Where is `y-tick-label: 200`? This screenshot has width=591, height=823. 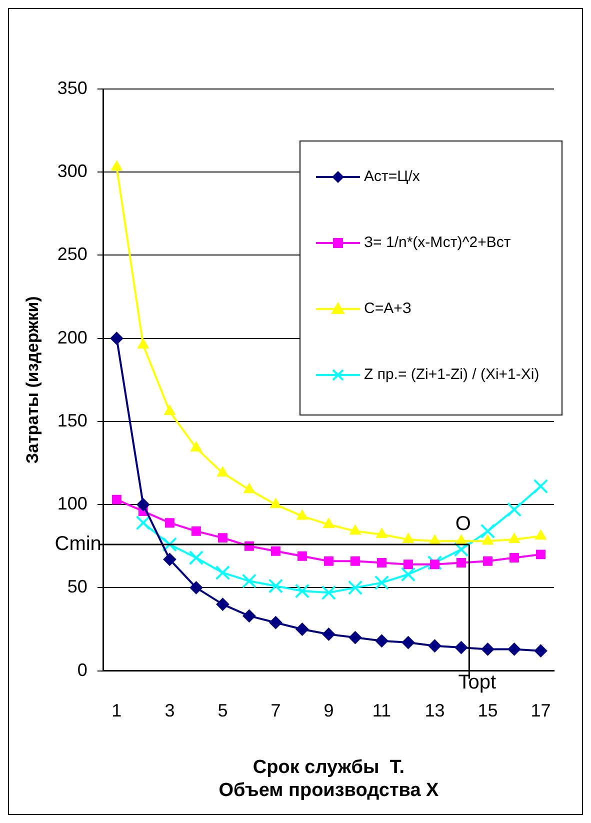
y-tick-label: 200 is located at coordinates (72, 337).